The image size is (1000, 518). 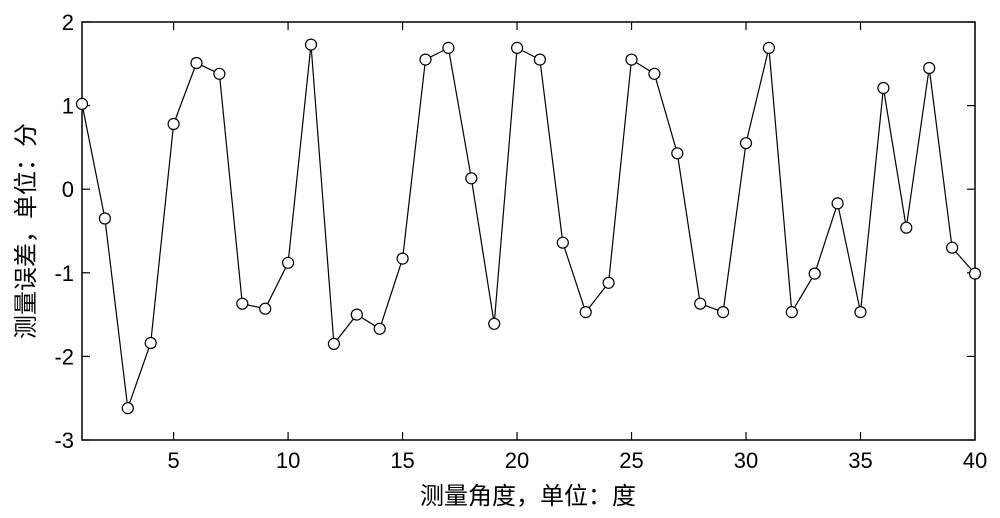 I want to click on y-tick-label: -3, so click(x=64, y=440).